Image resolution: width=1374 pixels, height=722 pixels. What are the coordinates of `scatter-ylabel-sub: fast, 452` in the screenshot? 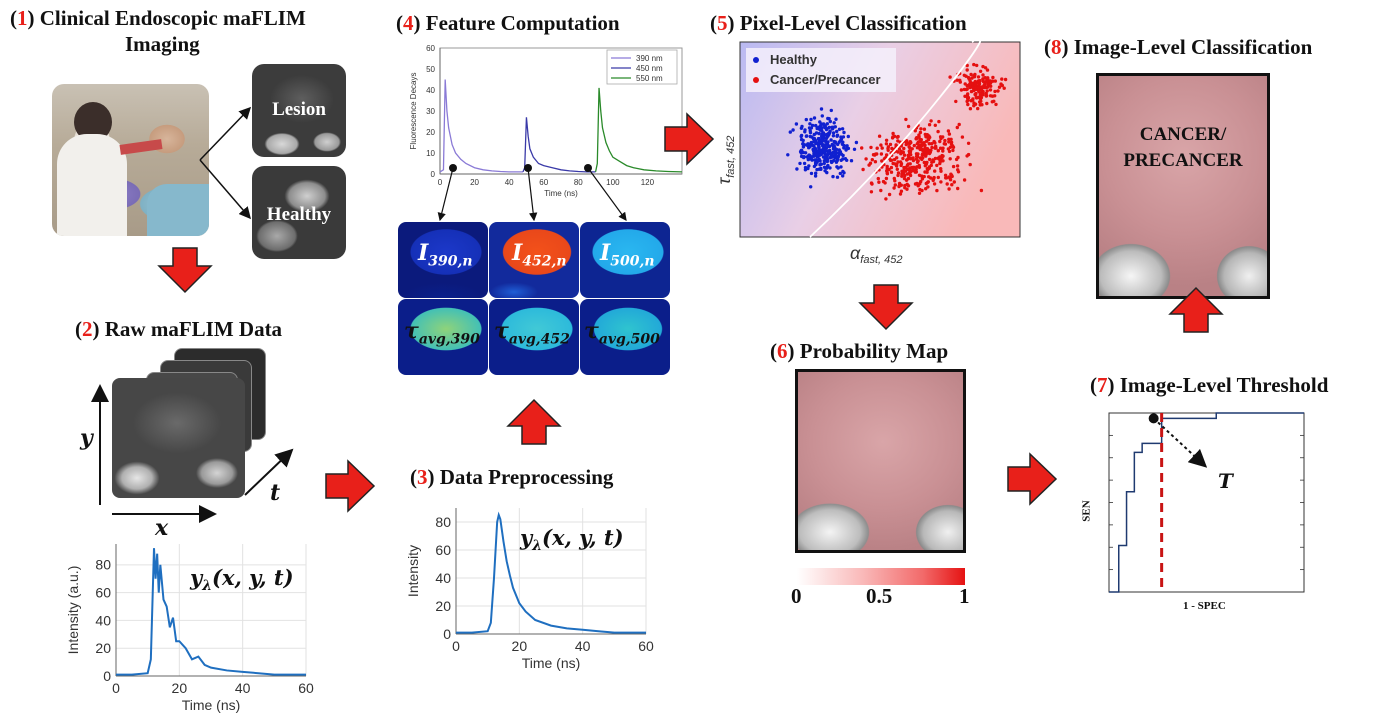 It's located at (731, 157).